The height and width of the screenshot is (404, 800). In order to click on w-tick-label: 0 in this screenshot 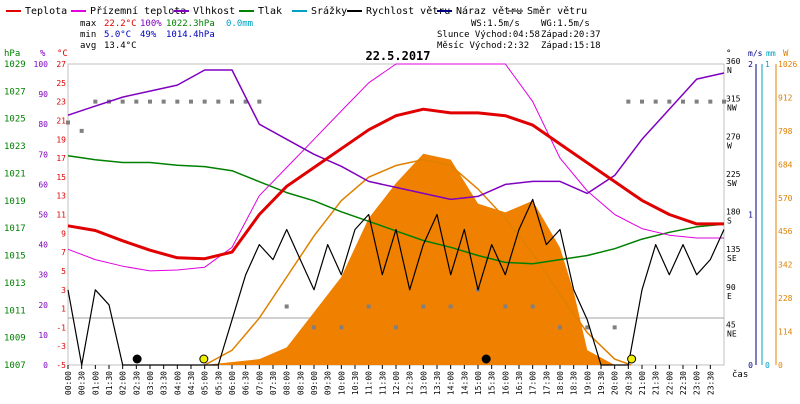, I will do `click(780, 365)`.